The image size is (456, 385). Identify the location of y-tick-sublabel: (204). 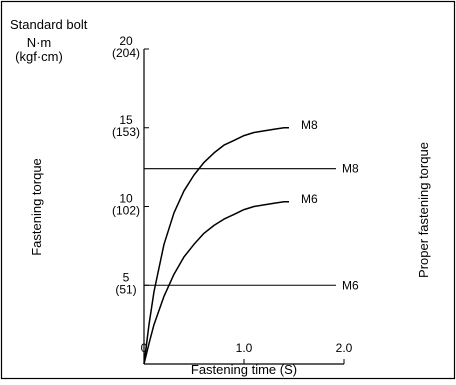
(126, 53).